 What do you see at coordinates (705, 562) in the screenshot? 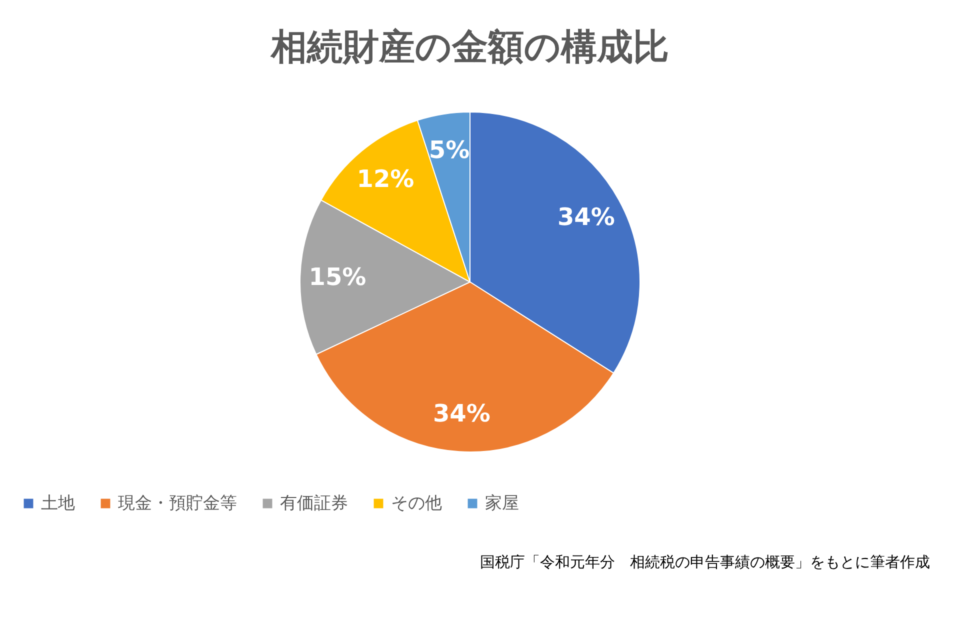
I see `text: 国税庁「令和元年分 相続税の申告事績の概要」をもとに筆者作成` at bounding box center [705, 562].